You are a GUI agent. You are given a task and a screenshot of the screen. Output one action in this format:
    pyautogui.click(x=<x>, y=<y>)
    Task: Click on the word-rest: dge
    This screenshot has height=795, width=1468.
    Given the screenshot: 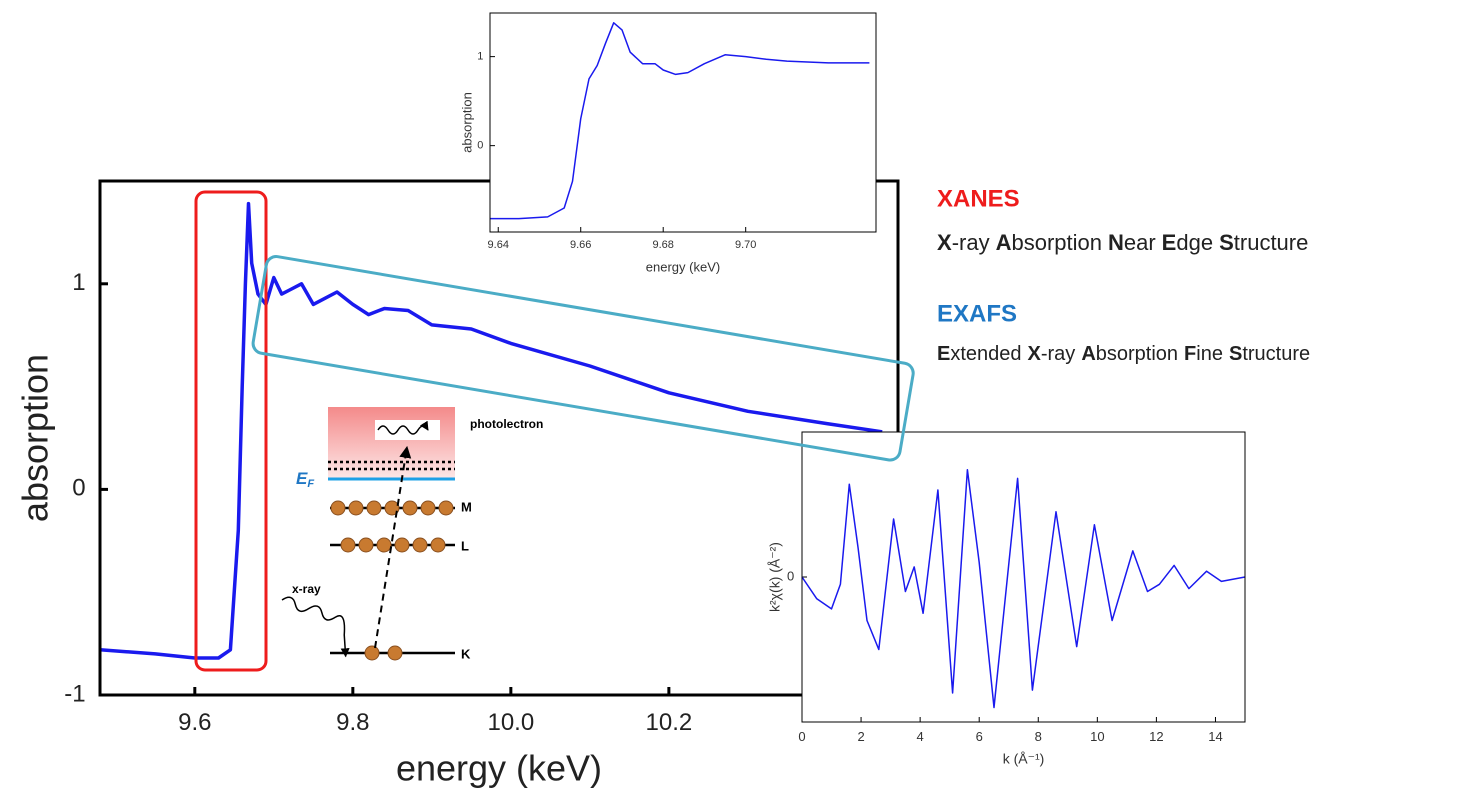 What is the action you would take?
    pyautogui.click(x=1194, y=242)
    